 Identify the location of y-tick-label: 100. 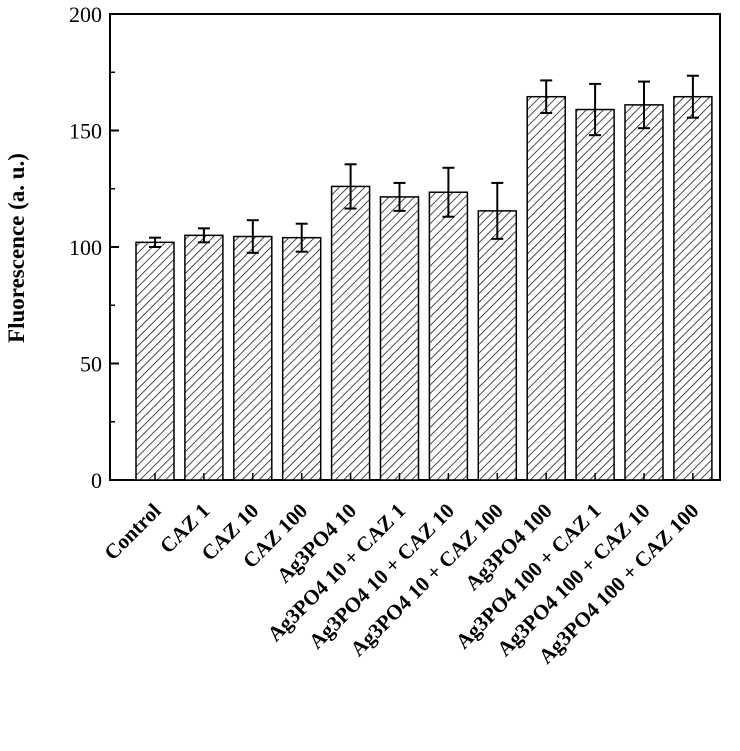
(85, 247).